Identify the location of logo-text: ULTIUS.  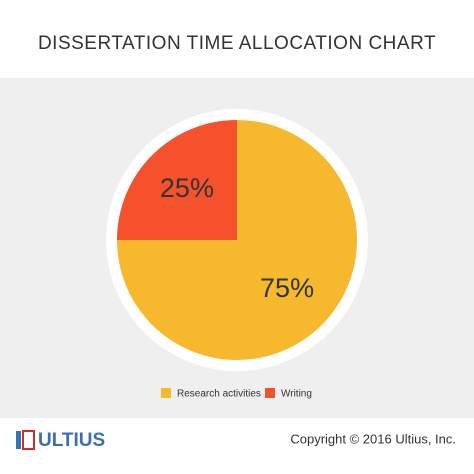
(71, 440).